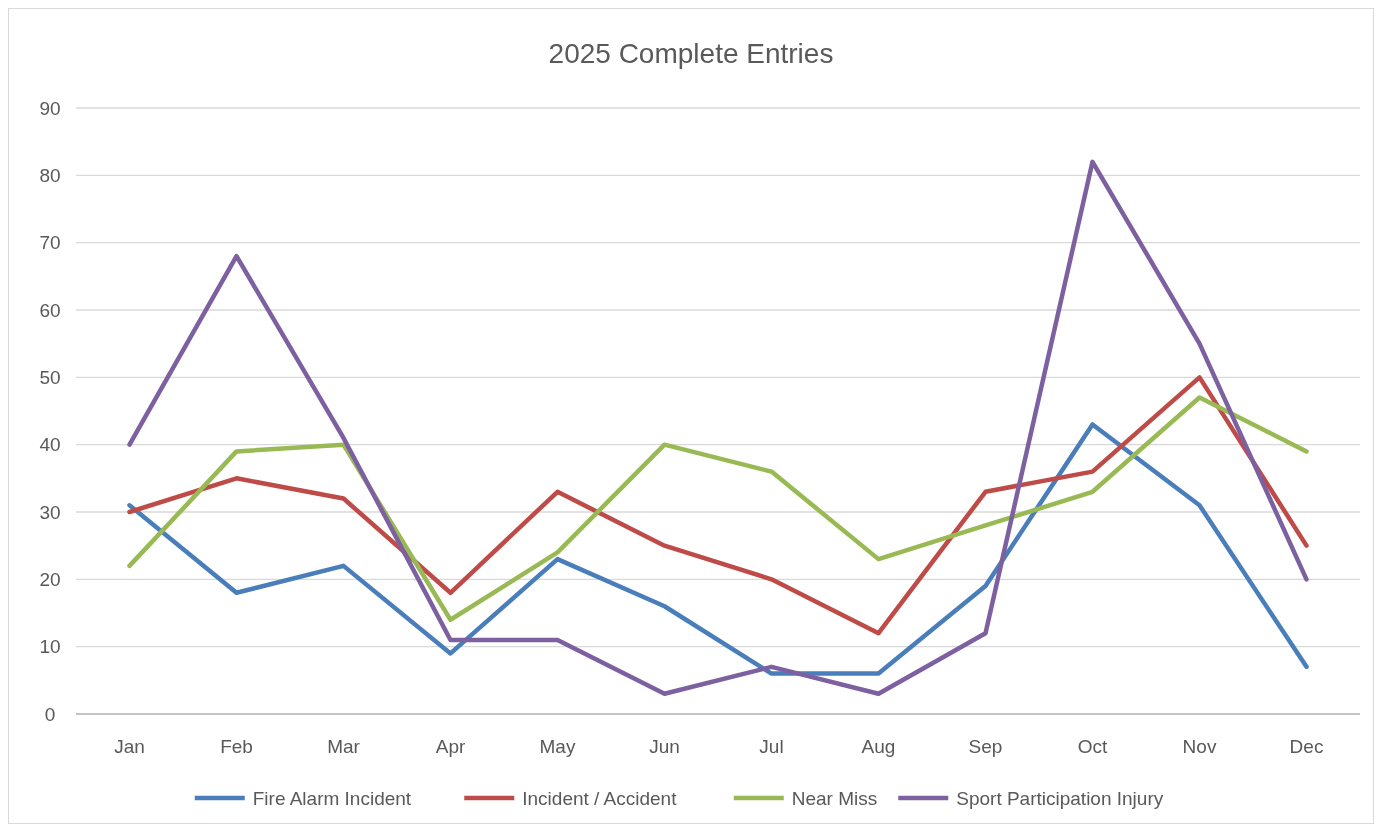 This screenshot has height=832, width=1382. What do you see at coordinates (1092, 746) in the screenshot?
I see `x-tick-label: Oct` at bounding box center [1092, 746].